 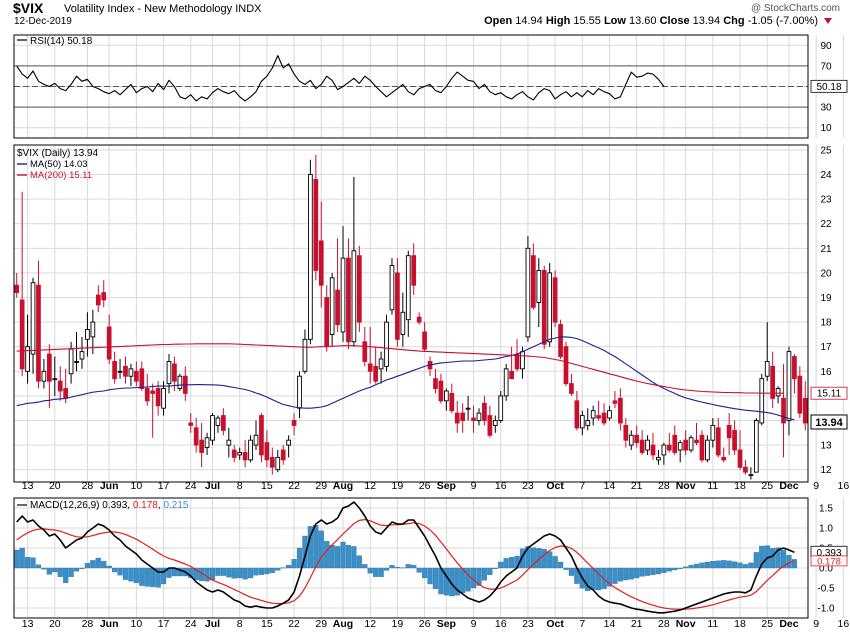 What do you see at coordinates (828, 21) in the screenshot?
I see `chg-down-triangle-icon` at bounding box center [828, 21].